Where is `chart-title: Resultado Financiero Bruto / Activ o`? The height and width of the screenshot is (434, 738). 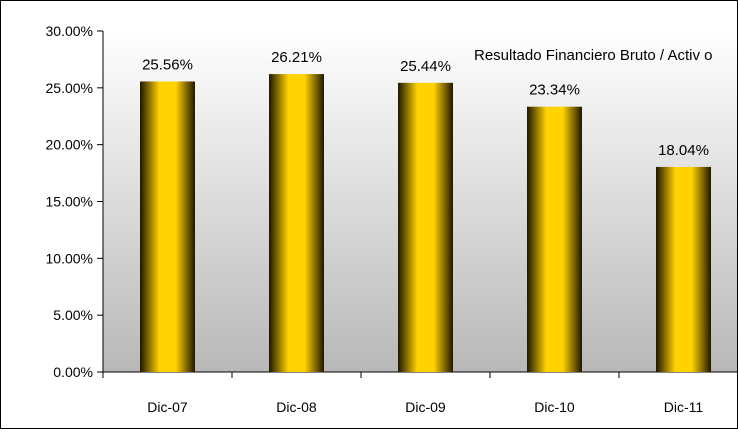 chart-title: Resultado Financiero Bruto / Activ o is located at coordinates (593, 55).